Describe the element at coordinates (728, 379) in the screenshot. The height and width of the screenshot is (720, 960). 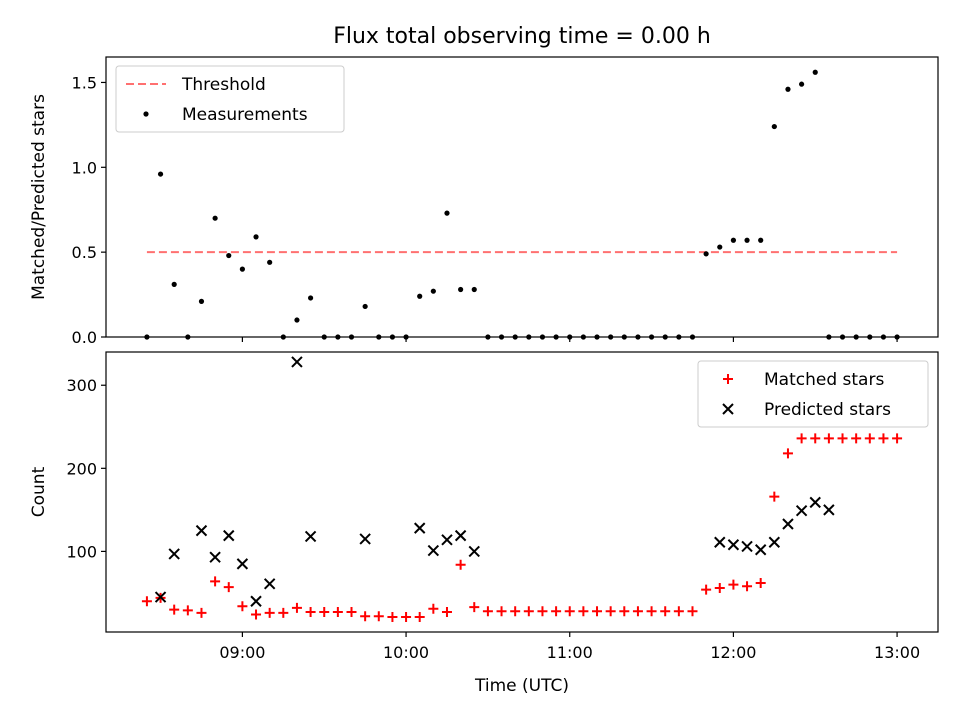
I see `legend-matched-swatch` at that location.